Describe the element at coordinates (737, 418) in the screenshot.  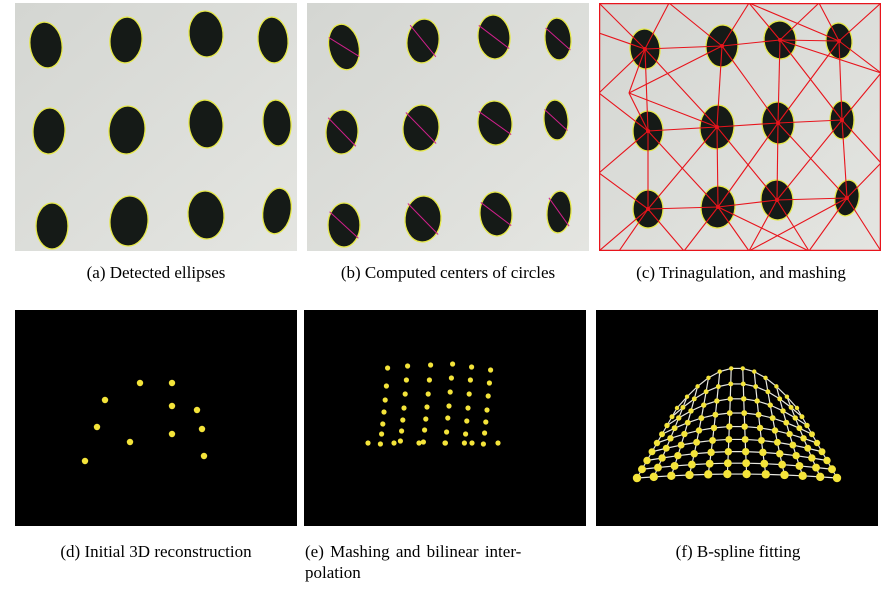
I see `panel-f-bspline` at that location.